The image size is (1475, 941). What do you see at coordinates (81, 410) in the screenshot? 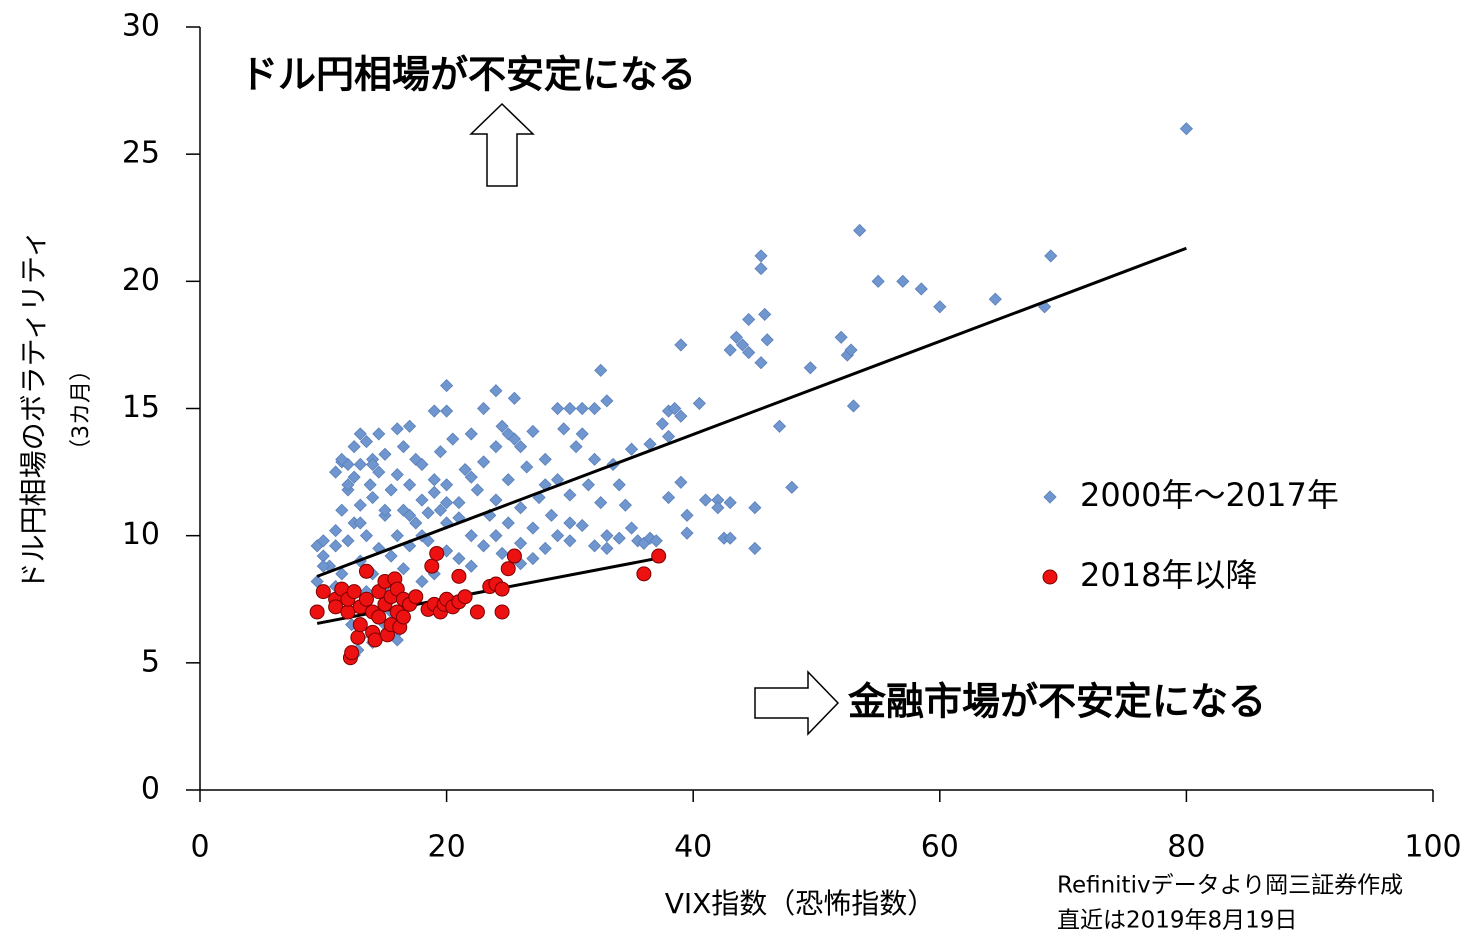
I see `y-axis-label: （3カ月）` at bounding box center [81, 410].